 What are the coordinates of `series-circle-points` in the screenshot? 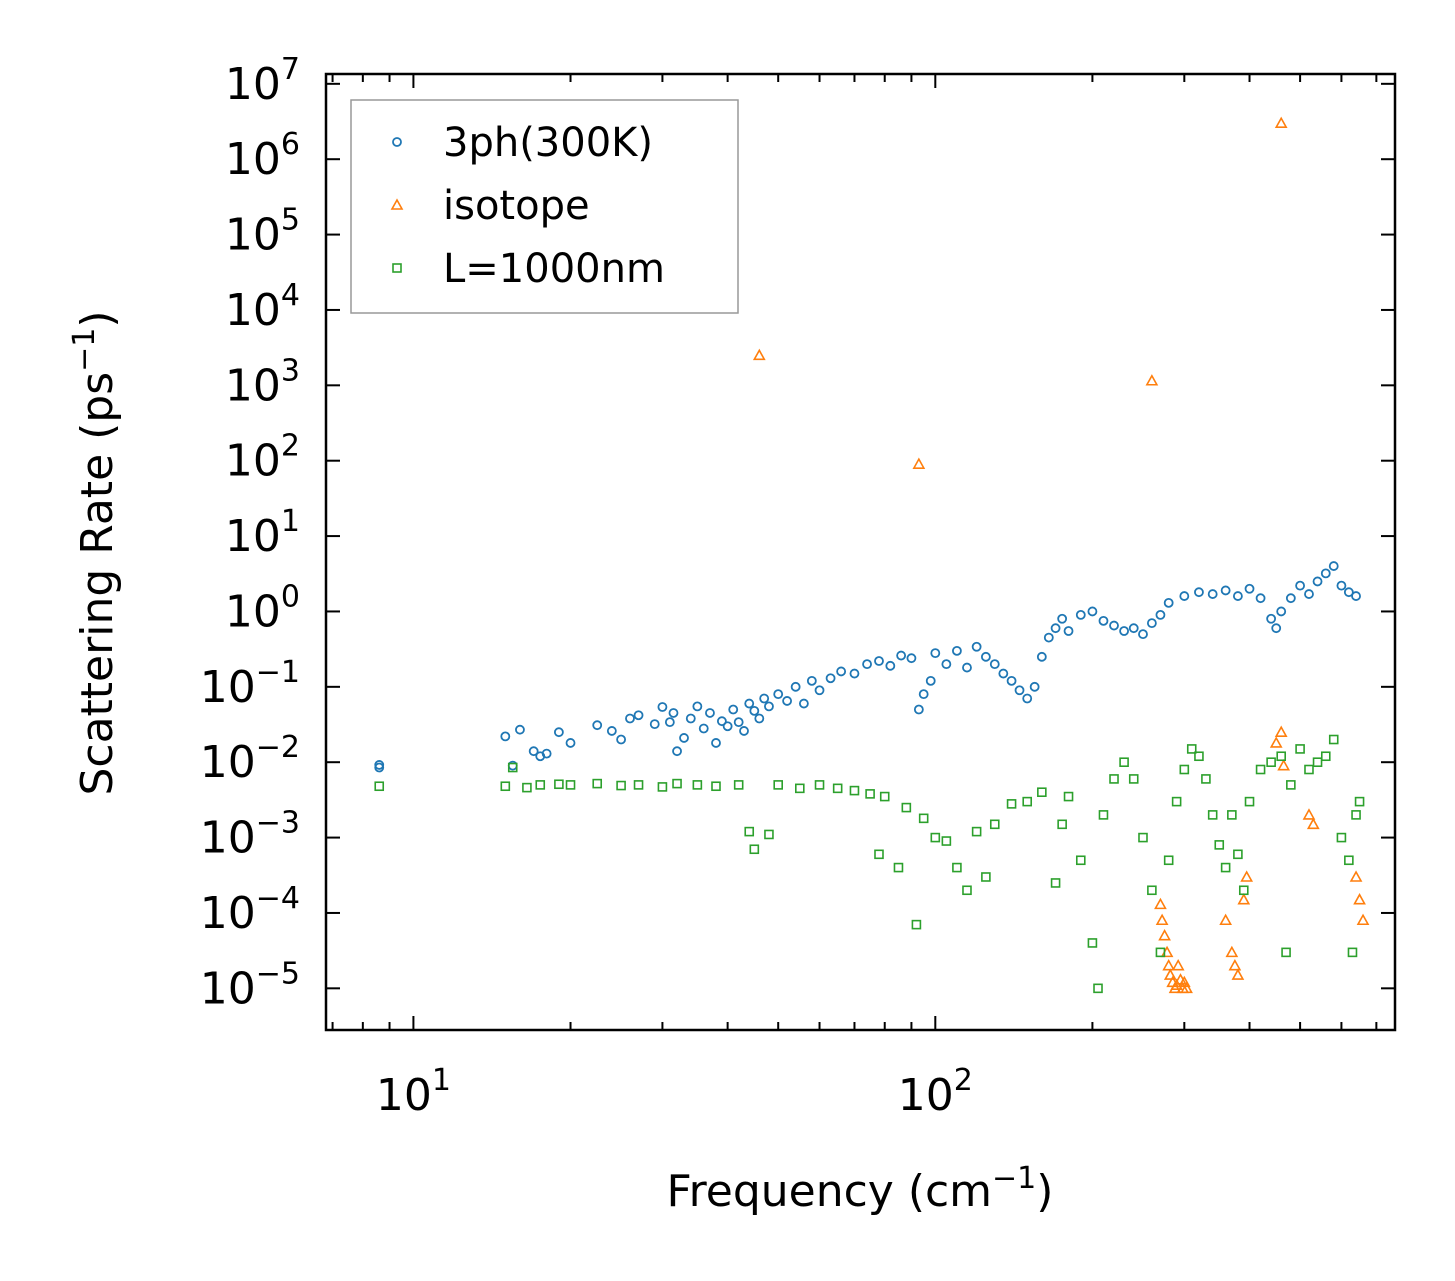 It's located at (867, 667).